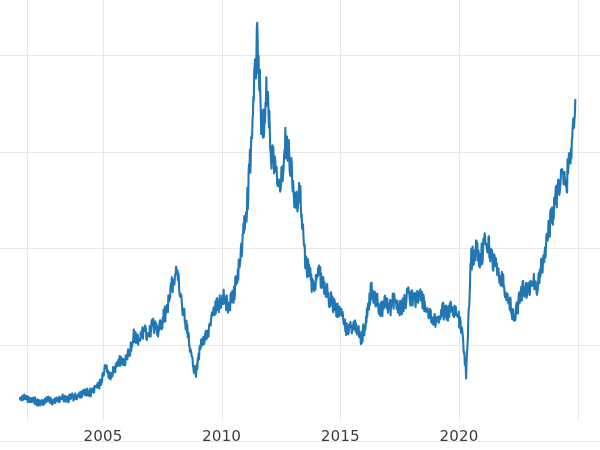  What do you see at coordinates (459, 436) in the screenshot?
I see `x-axis-tick-label: 2020` at bounding box center [459, 436].